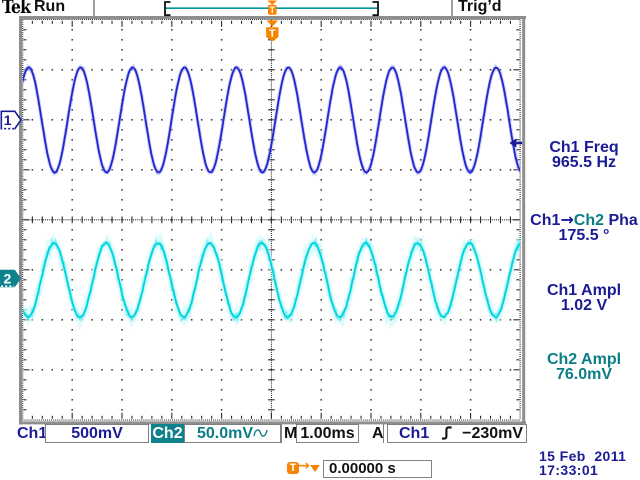  Describe the element at coordinates (232, 433) in the screenshot. I see `ch2-scale-readout: 50.0mV` at that location.